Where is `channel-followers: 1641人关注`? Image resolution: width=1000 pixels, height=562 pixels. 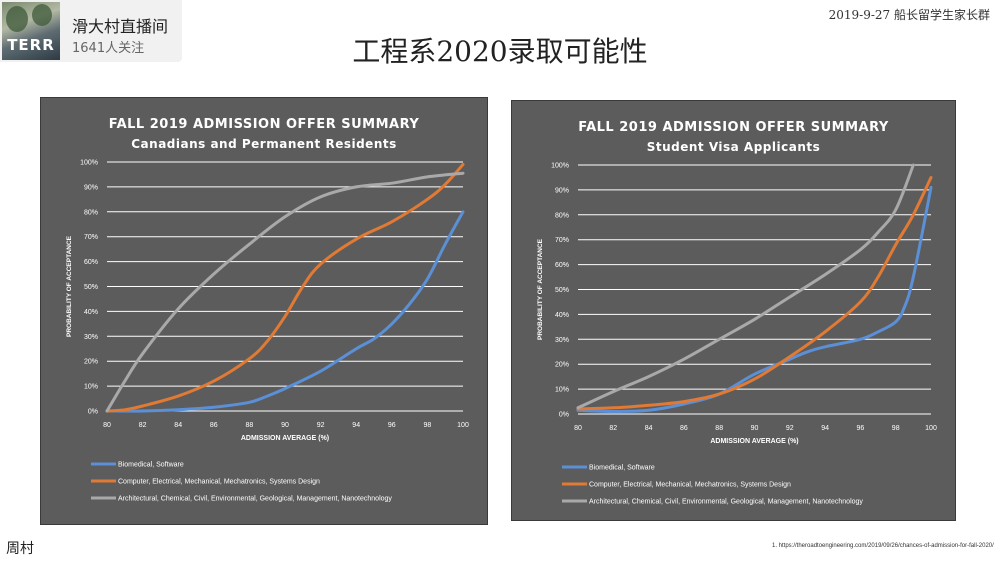 channel-followers: 1641人关注 is located at coordinates (108, 48).